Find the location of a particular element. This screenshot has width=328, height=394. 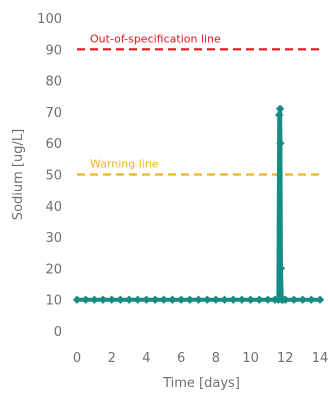

y-tick-label: 20 is located at coordinates (53, 269).